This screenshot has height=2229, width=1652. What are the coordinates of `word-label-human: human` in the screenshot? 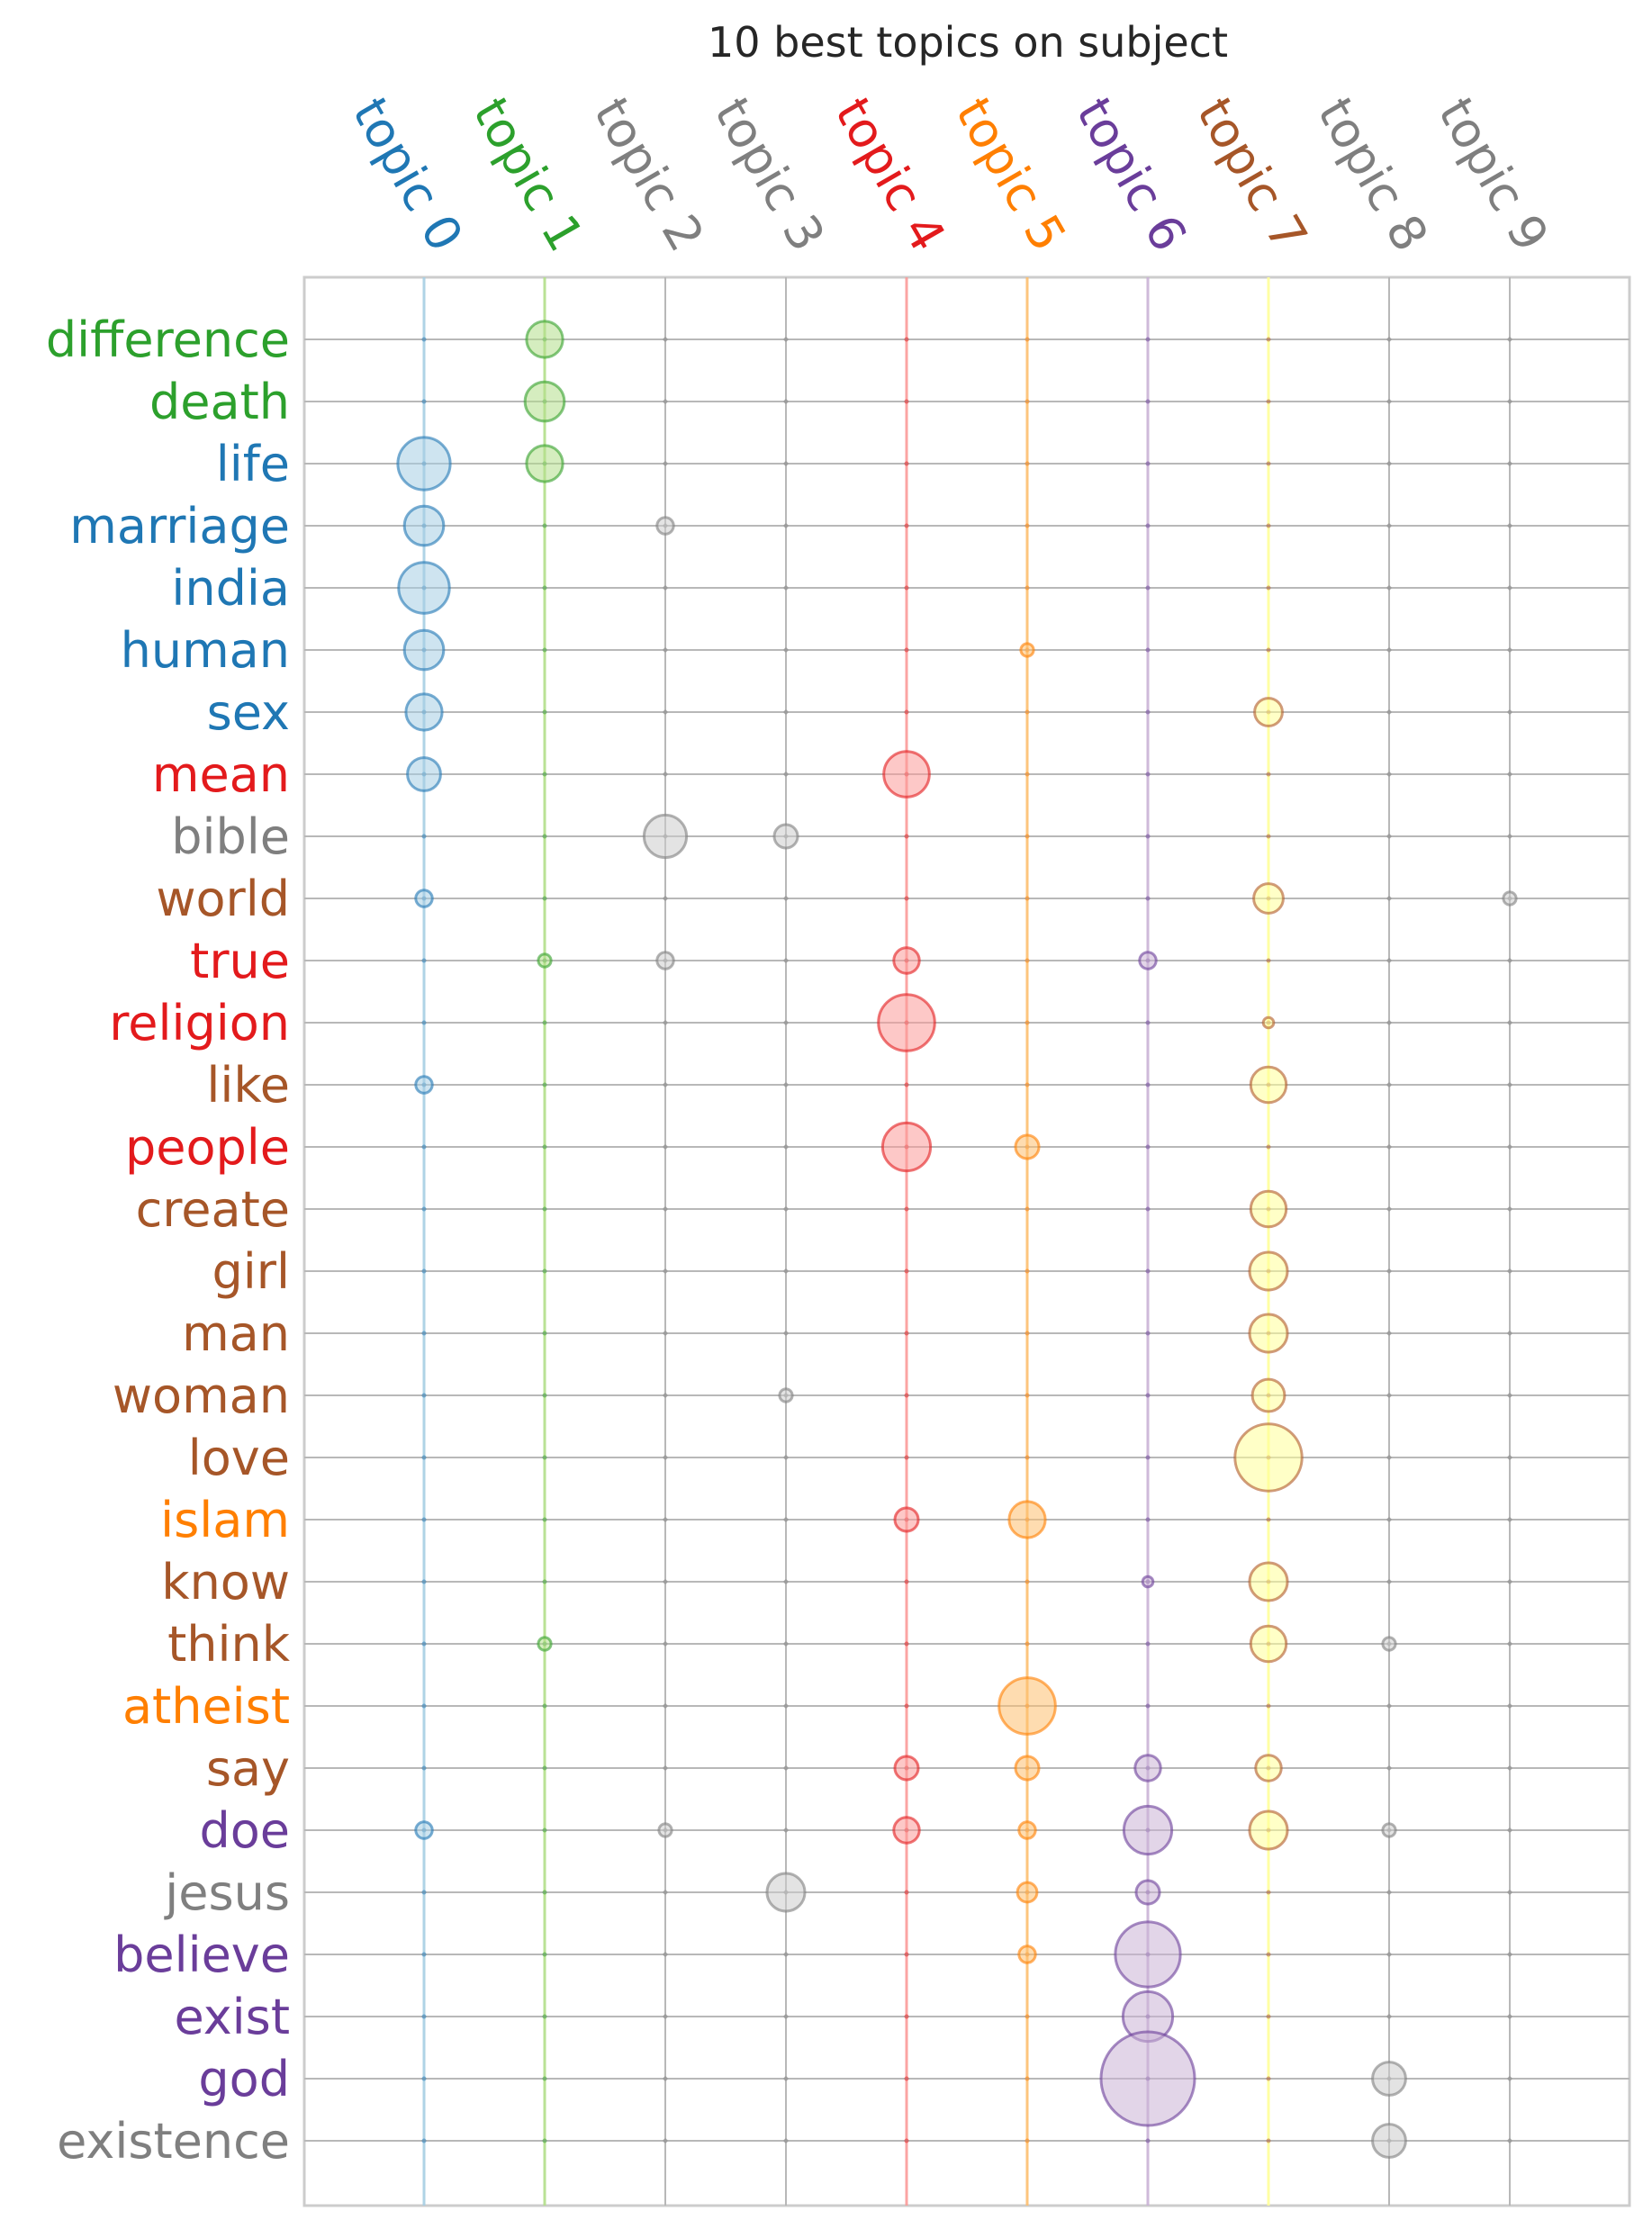 It's located at (205, 651).